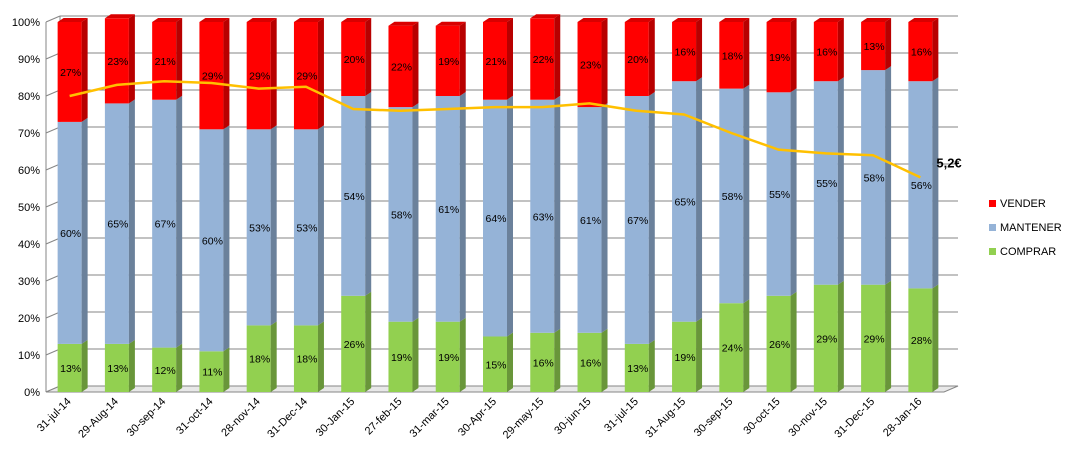 The height and width of the screenshot is (459, 1070). What do you see at coordinates (29, 319) in the screenshot?
I see `y-tick-label: 20%` at bounding box center [29, 319].